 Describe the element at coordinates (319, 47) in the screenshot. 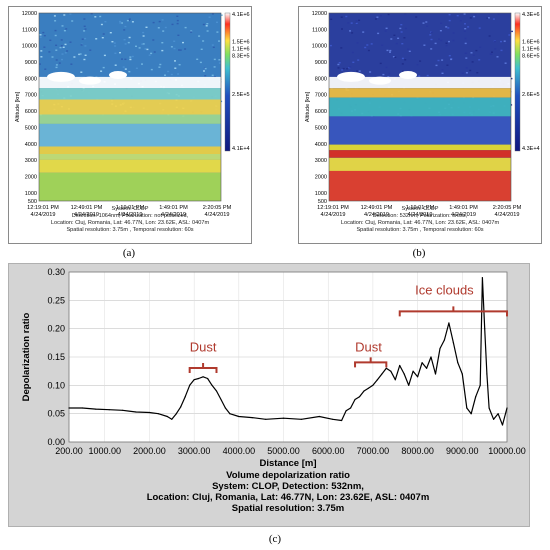

I see `y-tick-label: 10000` at that location.